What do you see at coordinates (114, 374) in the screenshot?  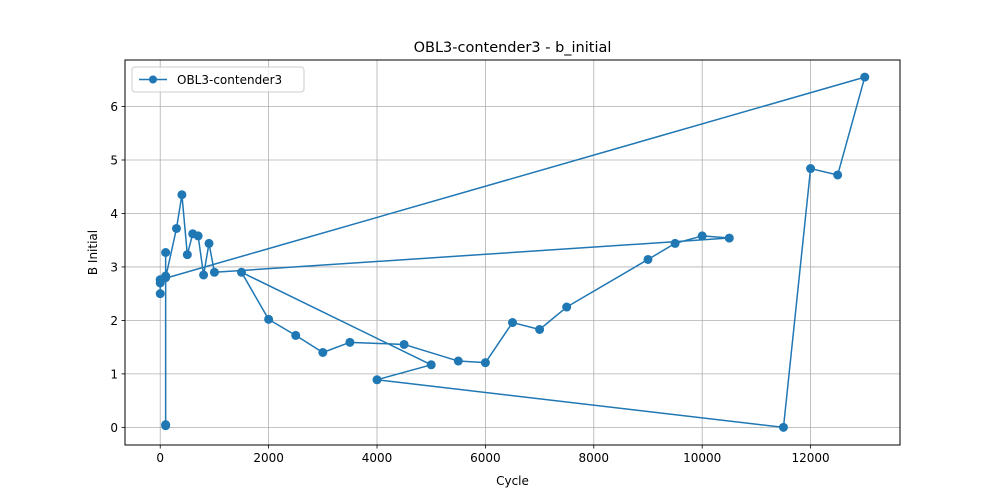 I see `y-tick-label: 1` at bounding box center [114, 374].